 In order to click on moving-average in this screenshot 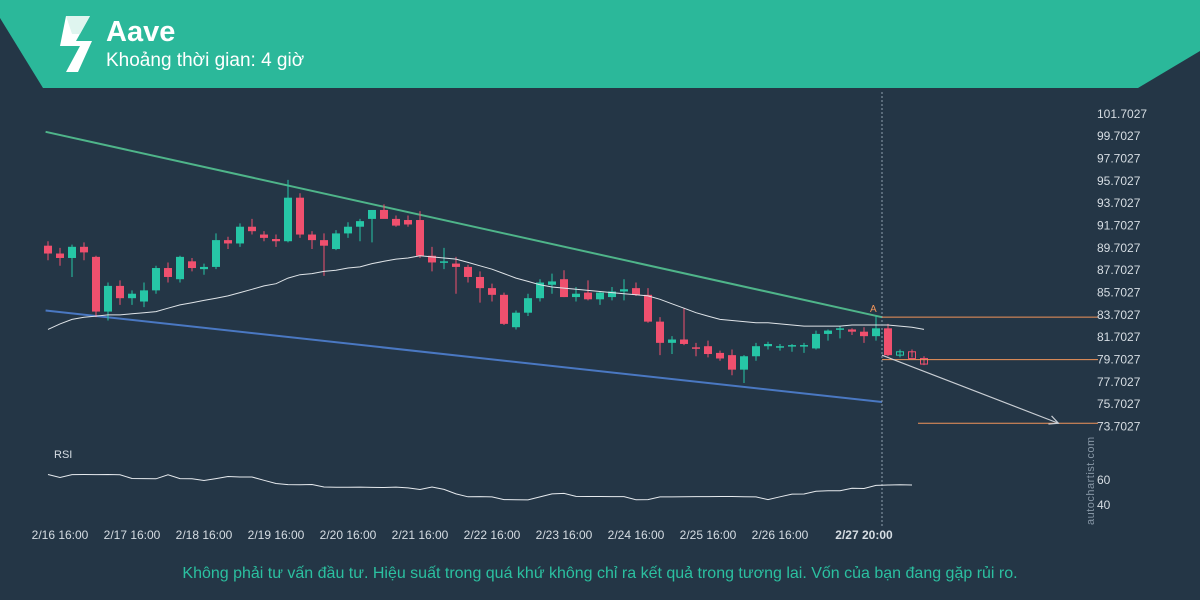, I will do `click(486, 292)`.